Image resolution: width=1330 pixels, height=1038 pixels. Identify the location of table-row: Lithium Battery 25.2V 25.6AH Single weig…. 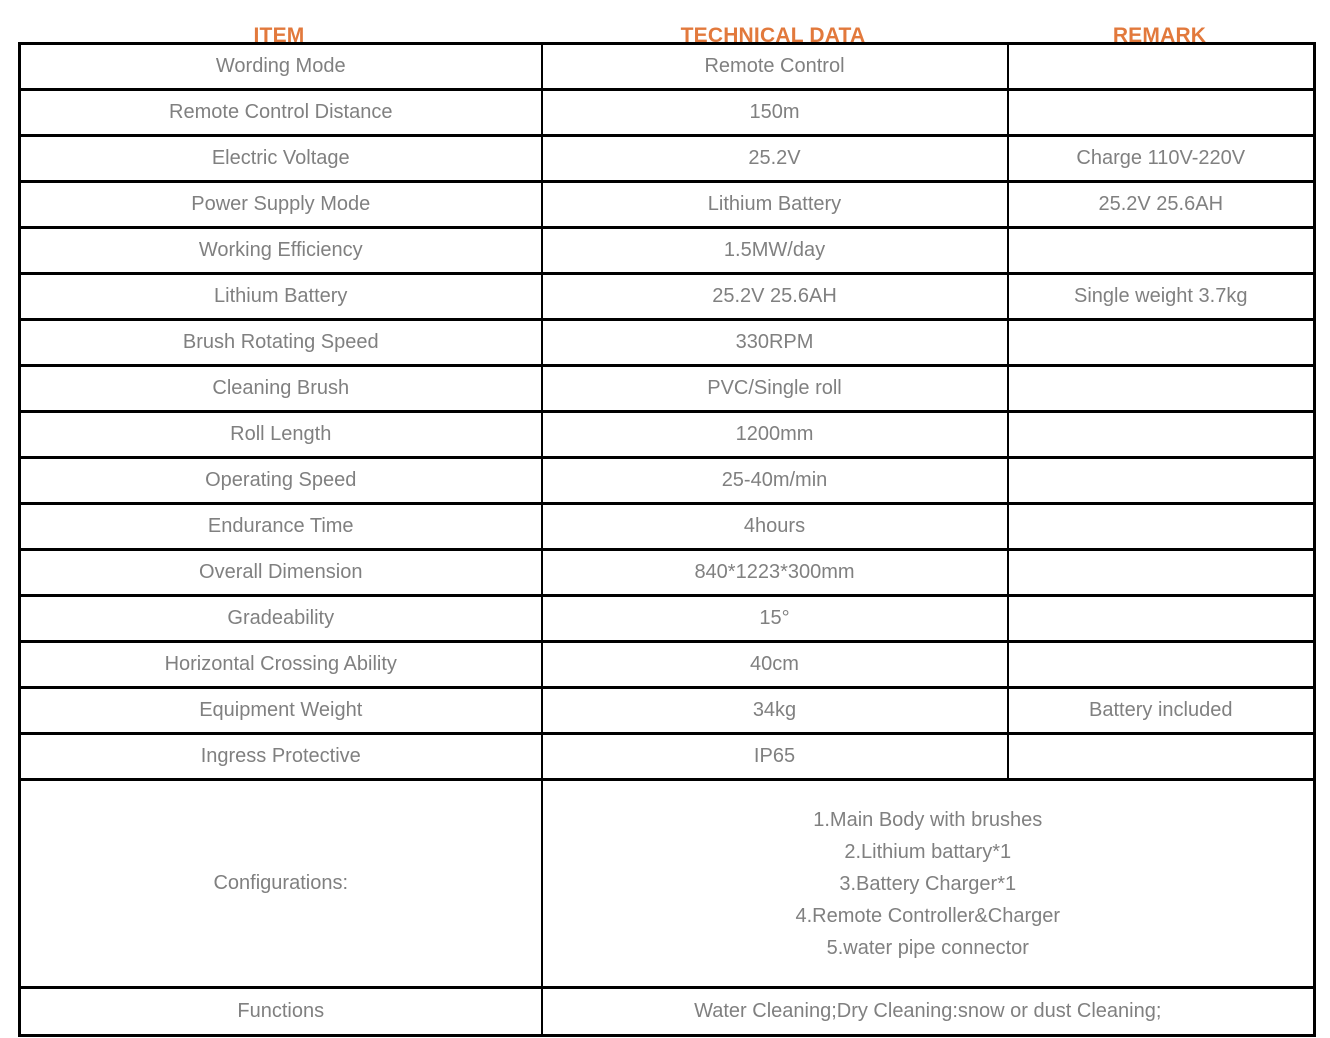
(667, 296).